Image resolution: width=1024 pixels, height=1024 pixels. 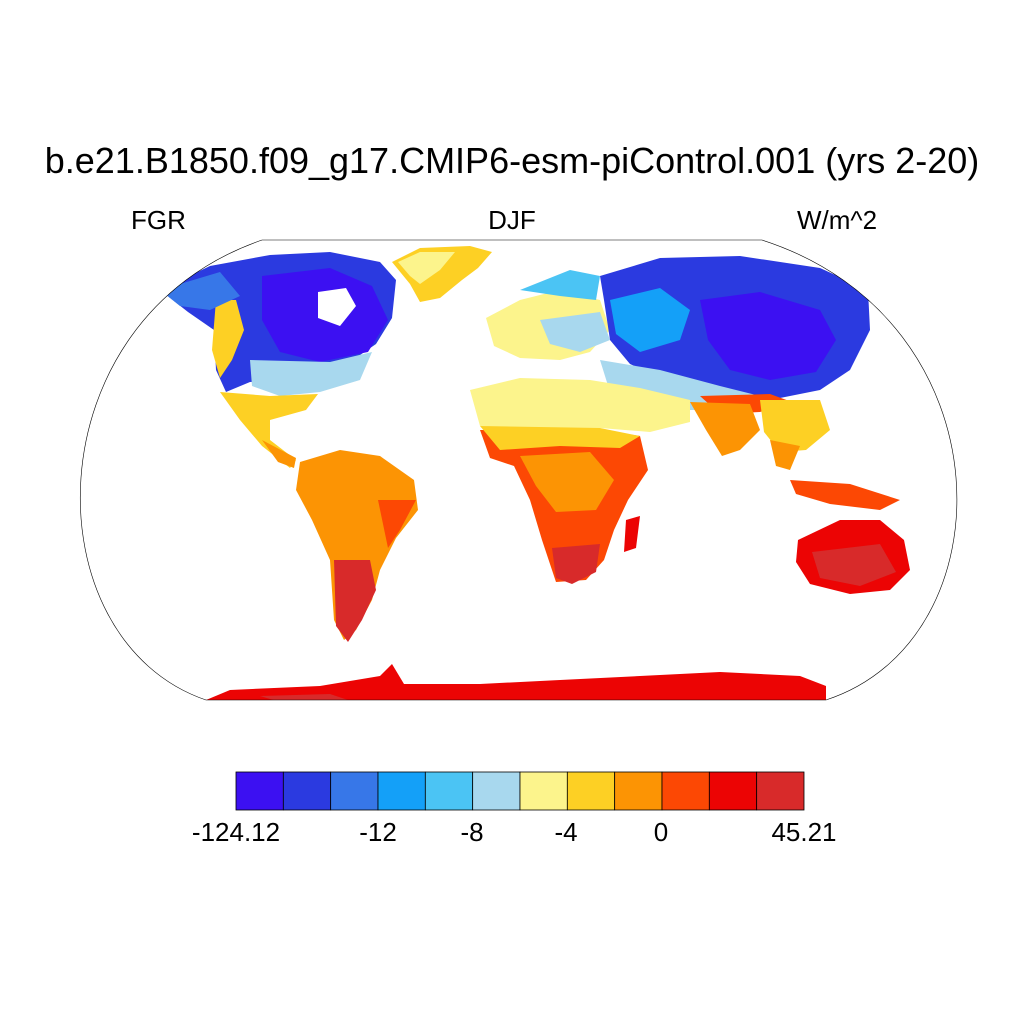 What do you see at coordinates (337, 307) in the screenshot?
I see `hudson-bay` at bounding box center [337, 307].